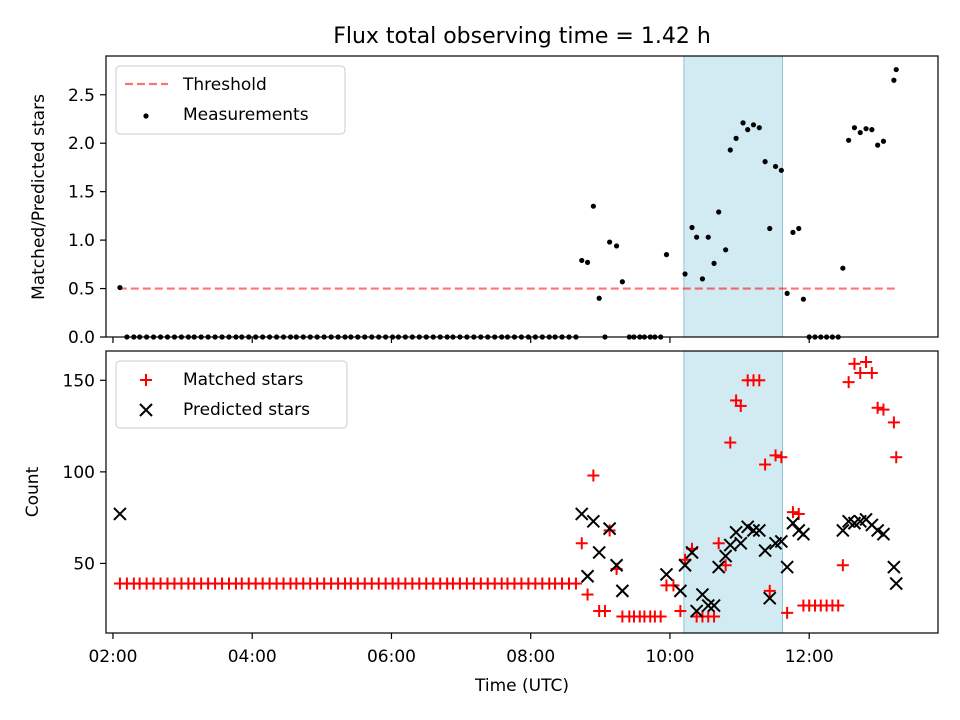 The image size is (960, 720). I want to click on bottom-y-ticks: 50 100 150, so click(84, 472).